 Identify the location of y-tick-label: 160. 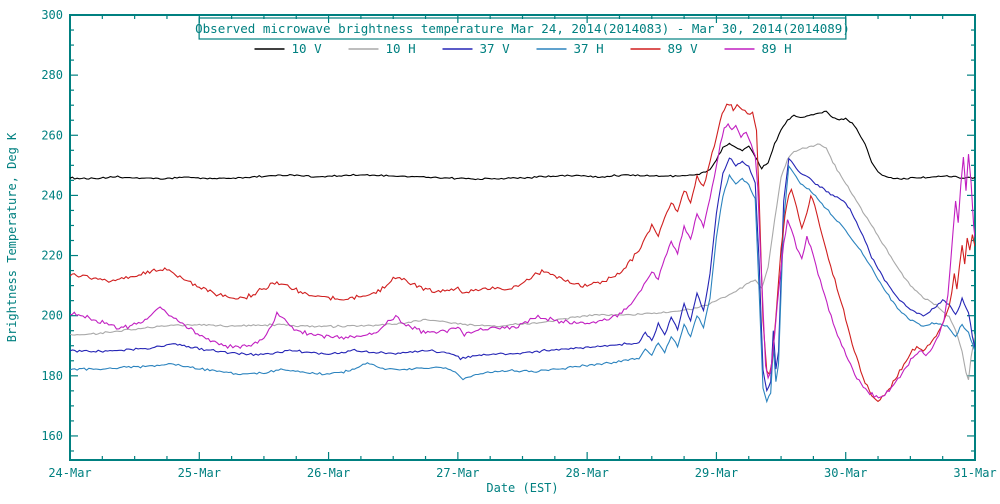
(52, 436).